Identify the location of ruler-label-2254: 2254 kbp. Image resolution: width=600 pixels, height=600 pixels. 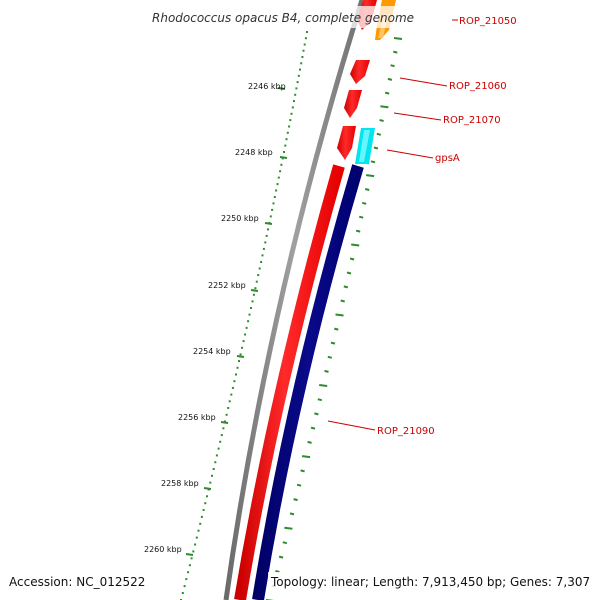
(212, 351).